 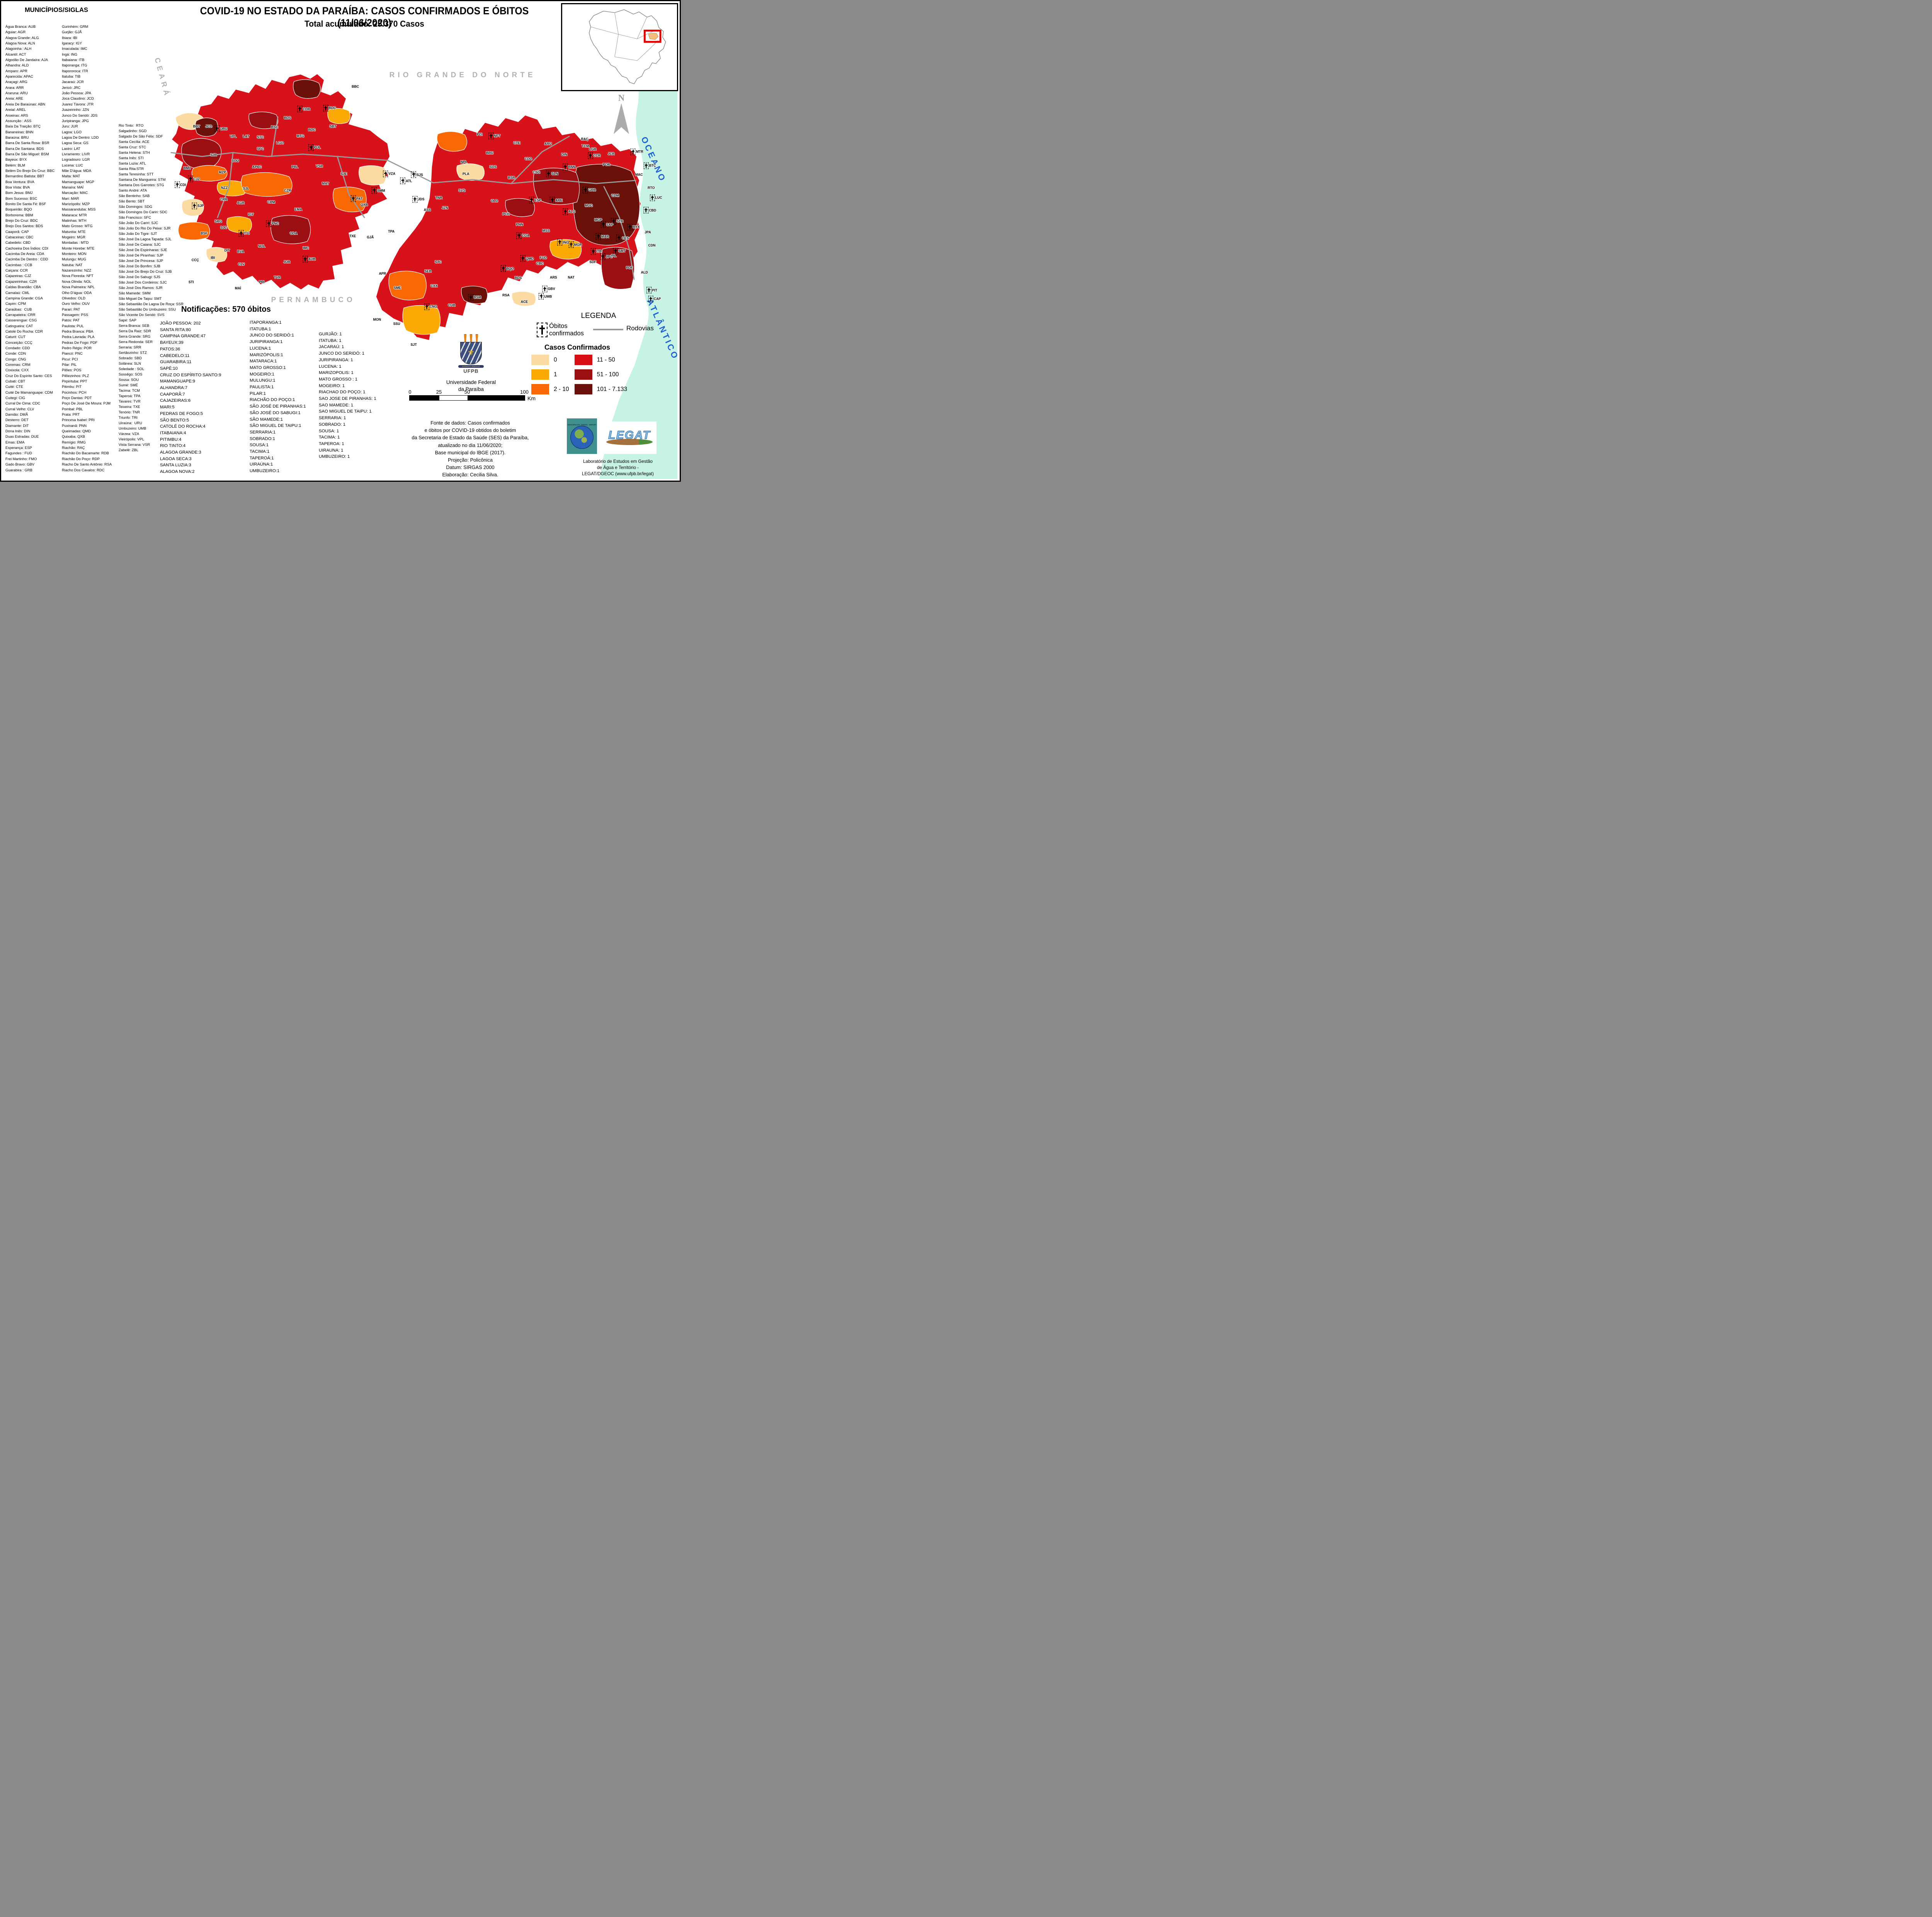 What do you see at coordinates (73, 265) in the screenshot?
I see `list-item: Natuba: NAT` at bounding box center [73, 265].